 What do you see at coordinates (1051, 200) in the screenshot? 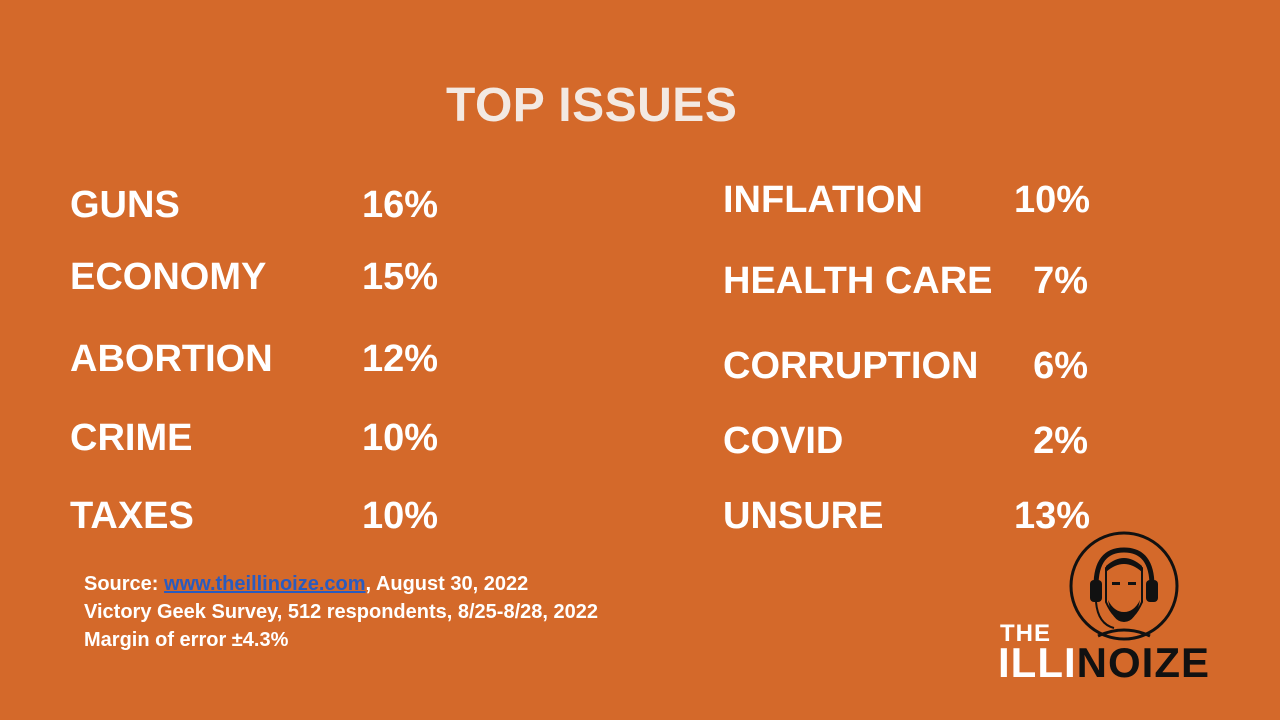
I see `issue-value-inflation: 10%` at bounding box center [1051, 200].